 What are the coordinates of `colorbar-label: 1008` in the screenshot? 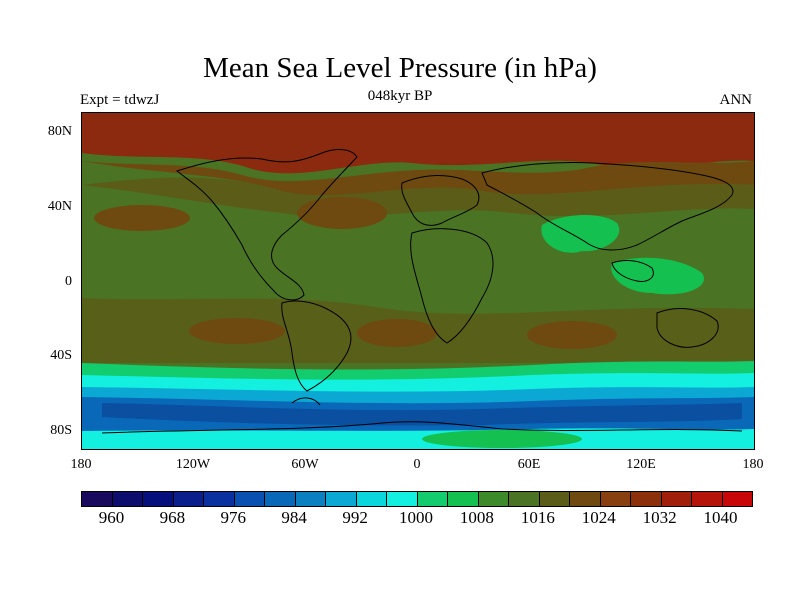 It's located at (476, 517).